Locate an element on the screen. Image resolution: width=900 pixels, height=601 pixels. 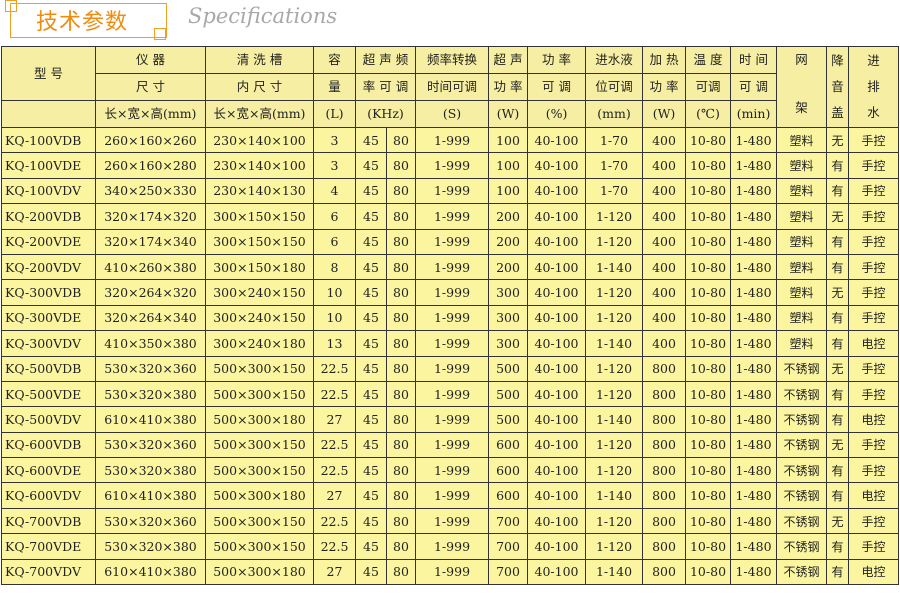
col-power-l2: 功 率 is located at coordinates (508, 87).